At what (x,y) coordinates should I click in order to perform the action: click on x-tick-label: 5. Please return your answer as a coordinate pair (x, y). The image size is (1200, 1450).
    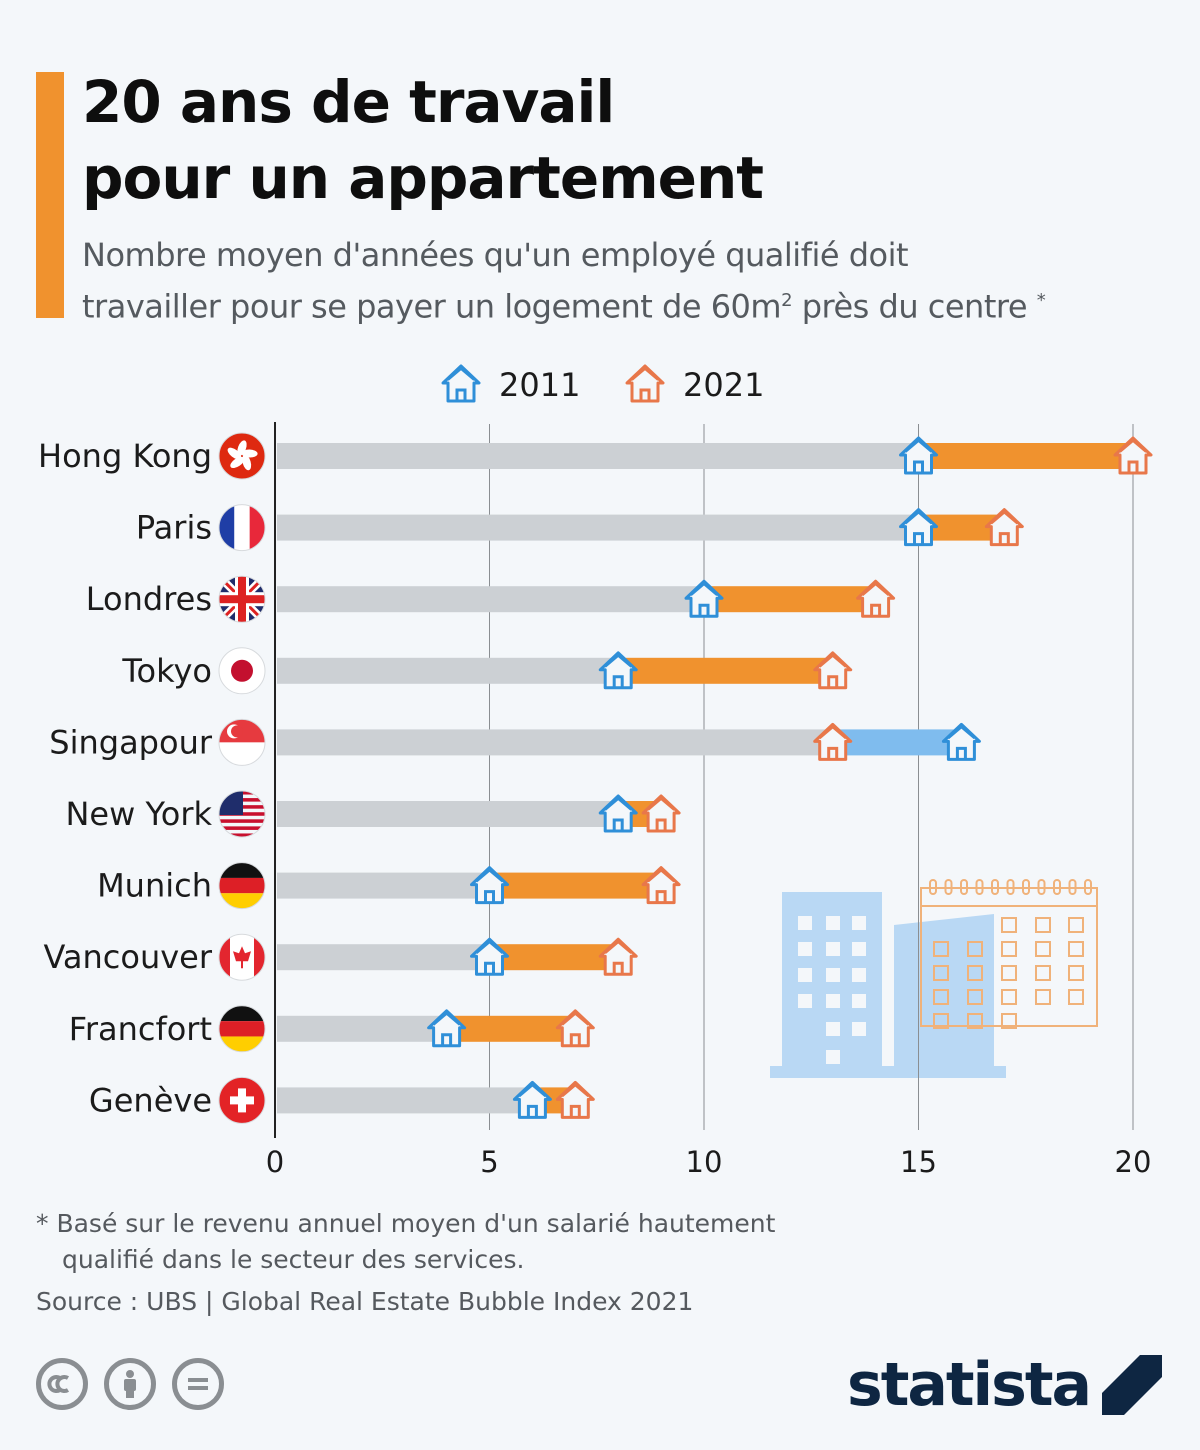
    Looking at the image, I should click on (489, 1162).